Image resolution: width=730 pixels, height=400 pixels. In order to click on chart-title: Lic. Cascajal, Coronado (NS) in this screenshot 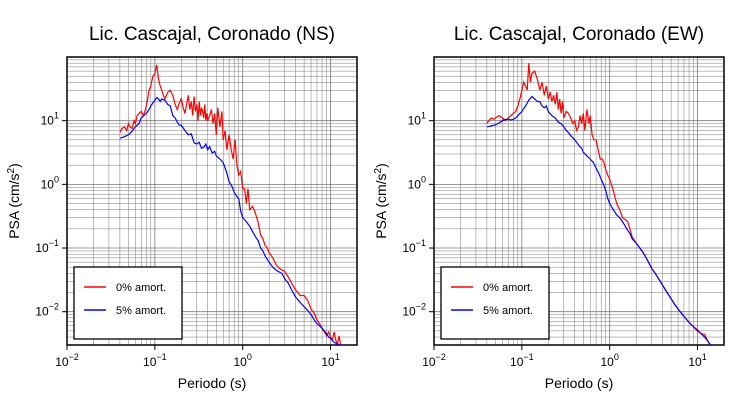, I will do `click(212, 34)`.